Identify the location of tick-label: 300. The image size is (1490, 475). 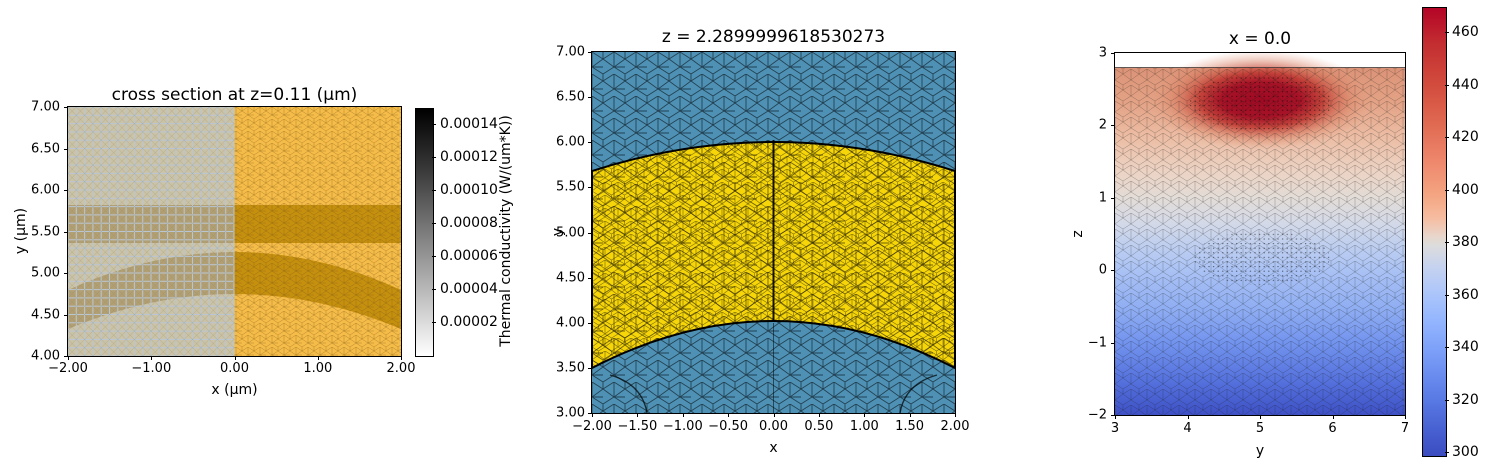
(1465, 452).